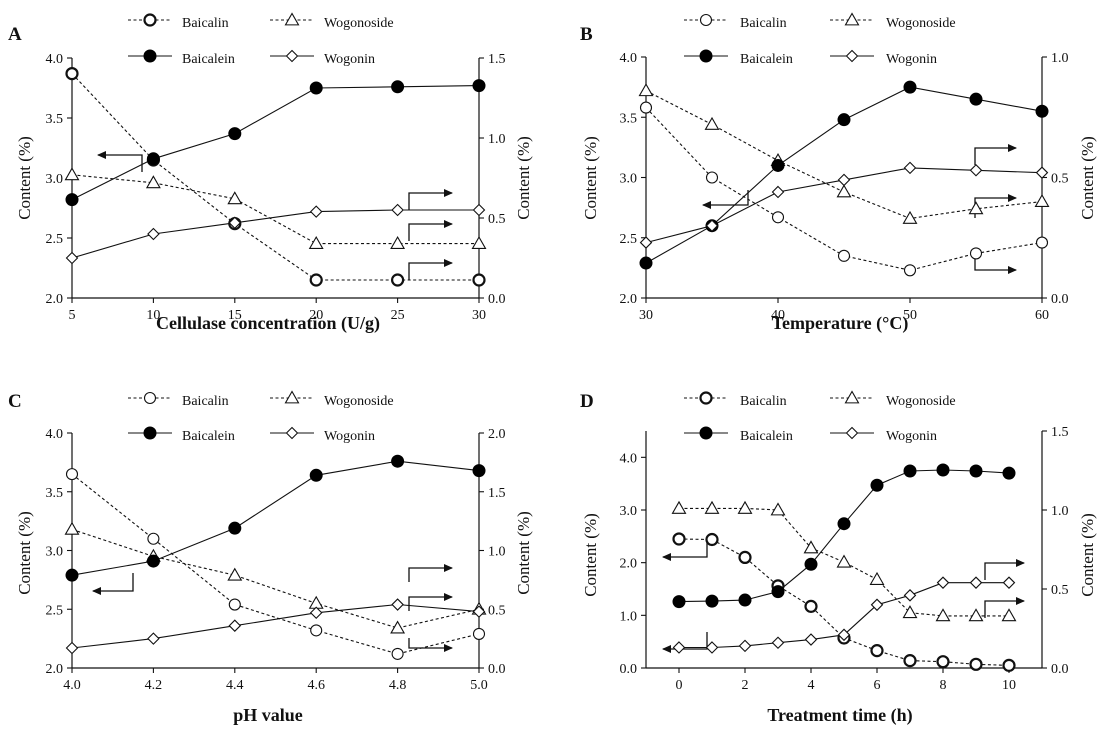  What do you see at coordinates (839, 715) in the screenshot?
I see `x-axis-label-d: Treatment time (h)` at bounding box center [839, 715].